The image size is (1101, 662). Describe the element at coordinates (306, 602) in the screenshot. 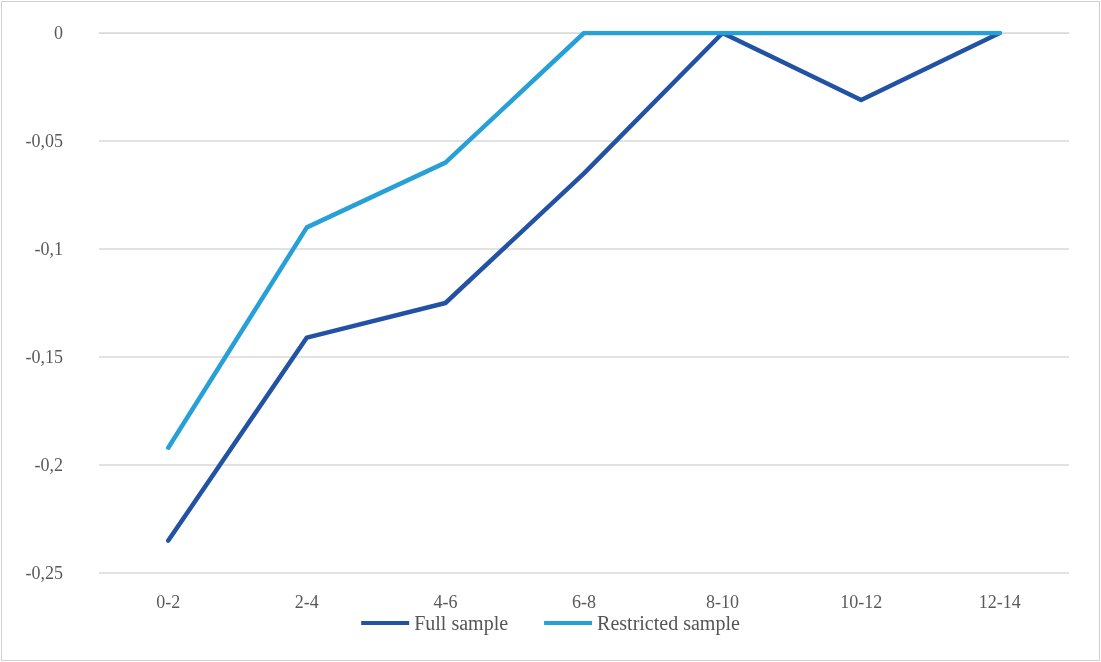

I see `x-tick-label: 2-4` at that location.